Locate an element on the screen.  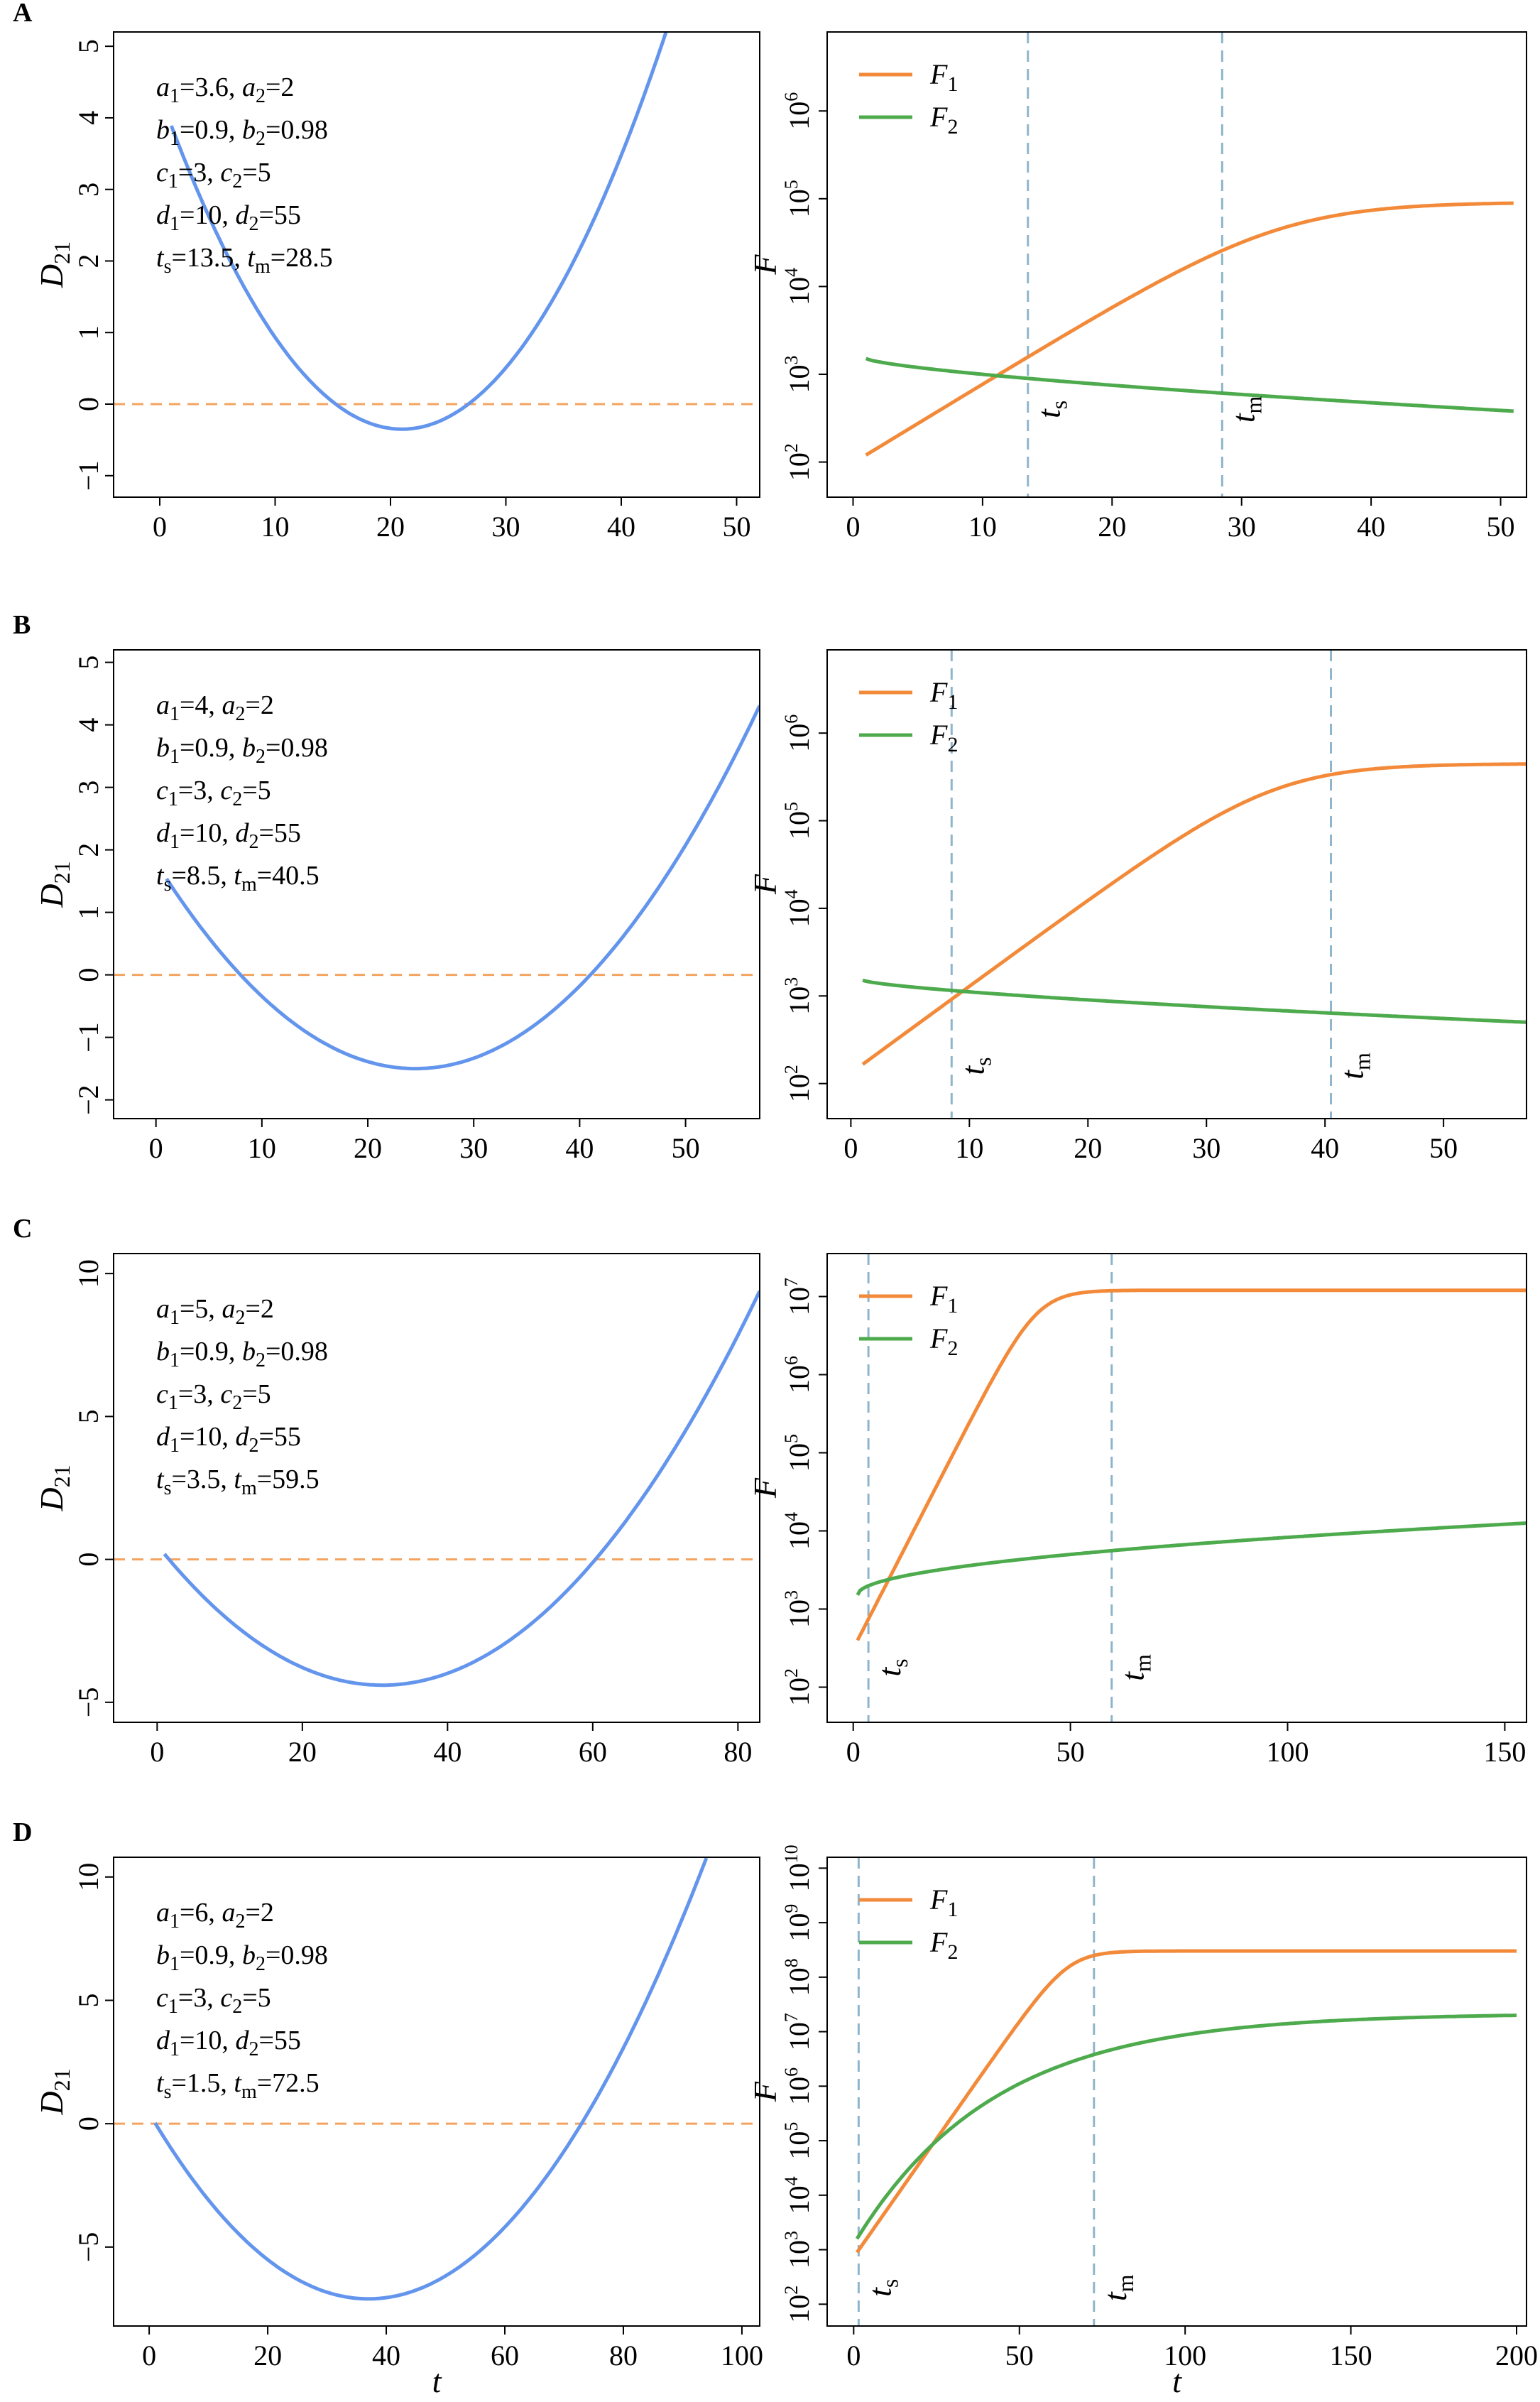
param-symbol: b is located at coordinates (249, 748).